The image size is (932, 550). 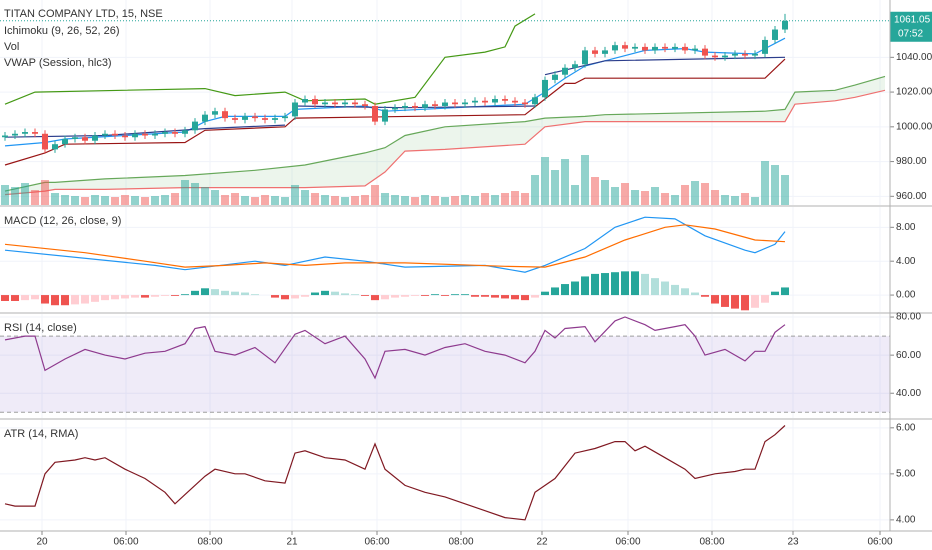 What do you see at coordinates (42, 542) in the screenshot?
I see `x-tick-label: 20` at bounding box center [42, 542].